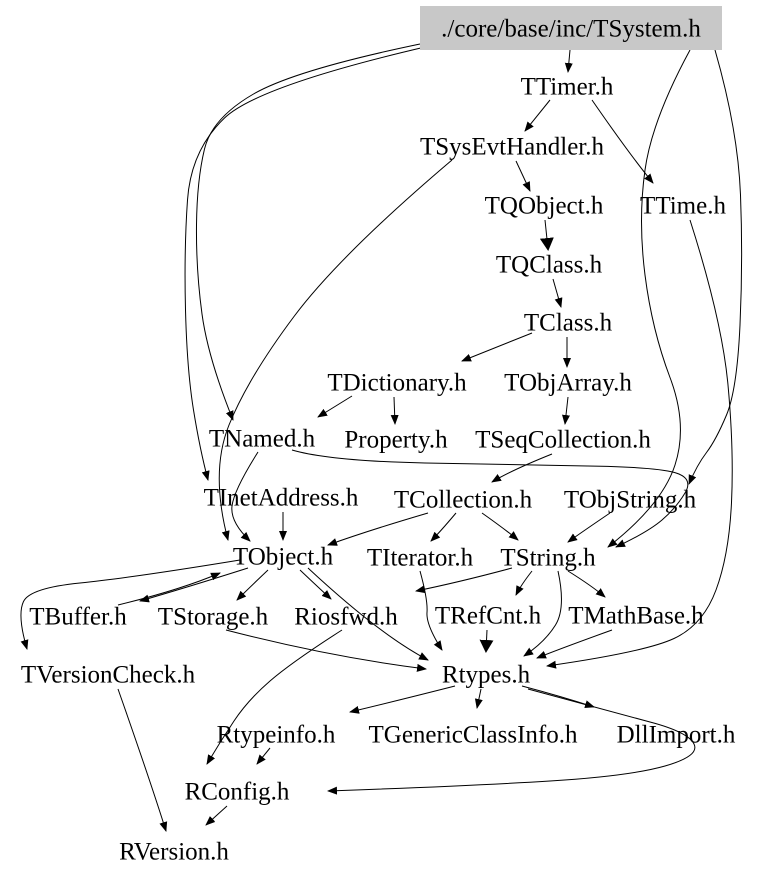 The image size is (757, 880). What do you see at coordinates (252, 585) in the screenshot?
I see `edge-TObject-TStorage` at bounding box center [252, 585].